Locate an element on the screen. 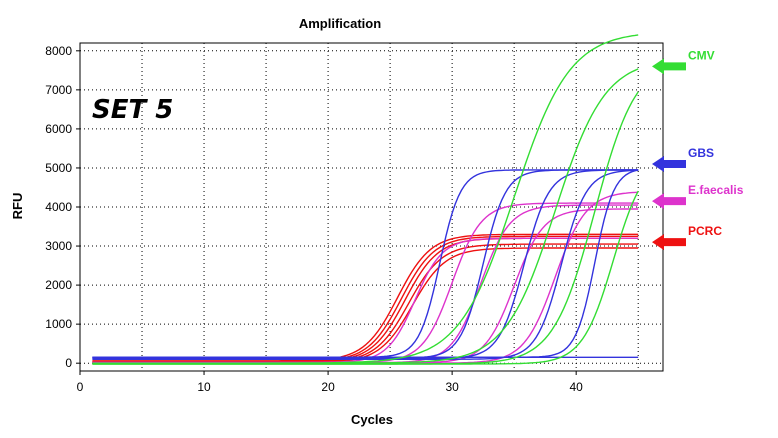  x-tick-label: 0 is located at coordinates (80, 387).